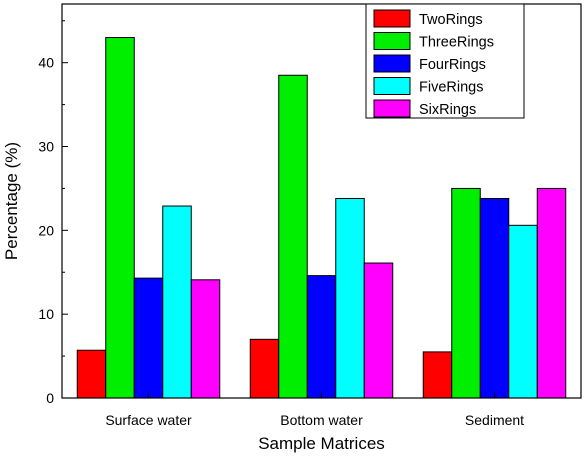  Describe the element at coordinates (452, 65) in the screenshot. I see `legend-label-fourrings: FourRings` at that location.